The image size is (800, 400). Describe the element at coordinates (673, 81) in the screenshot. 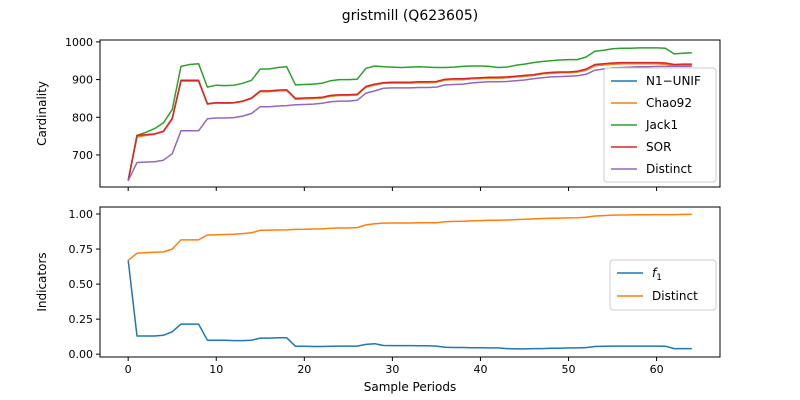

I see `legend-label-n1-unif: N1−UNIF` at that location.